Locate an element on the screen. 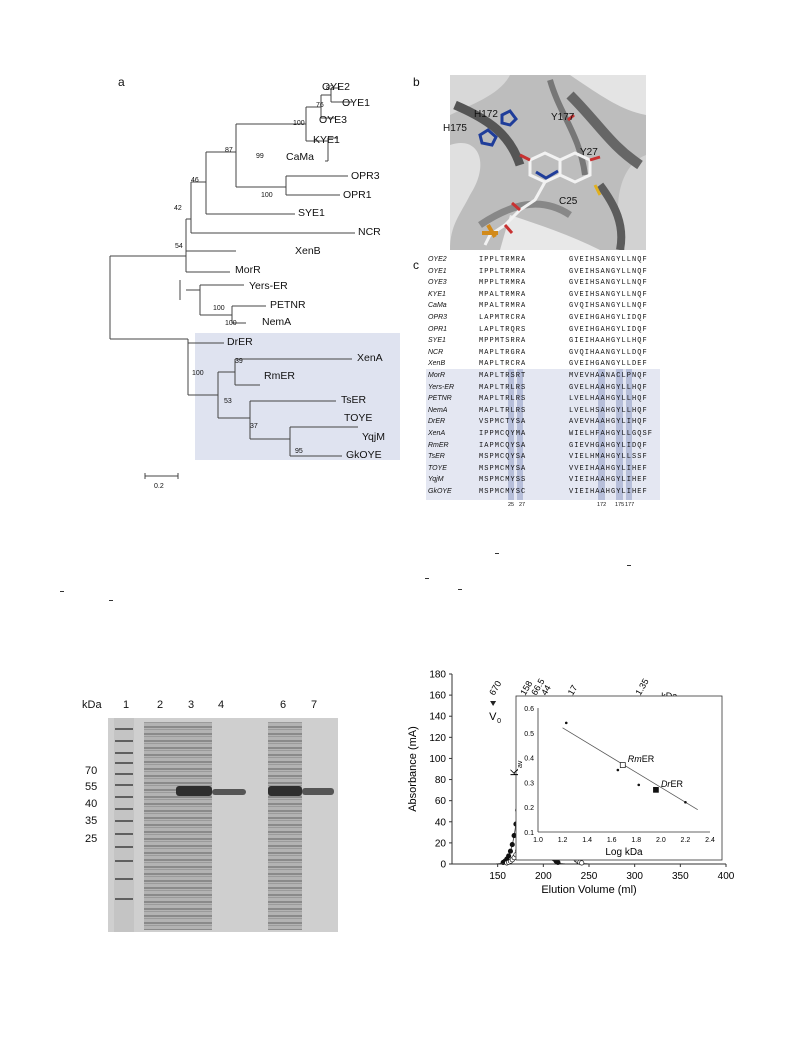  tree-taxon-label: DrER is located at coordinates (240, 342).